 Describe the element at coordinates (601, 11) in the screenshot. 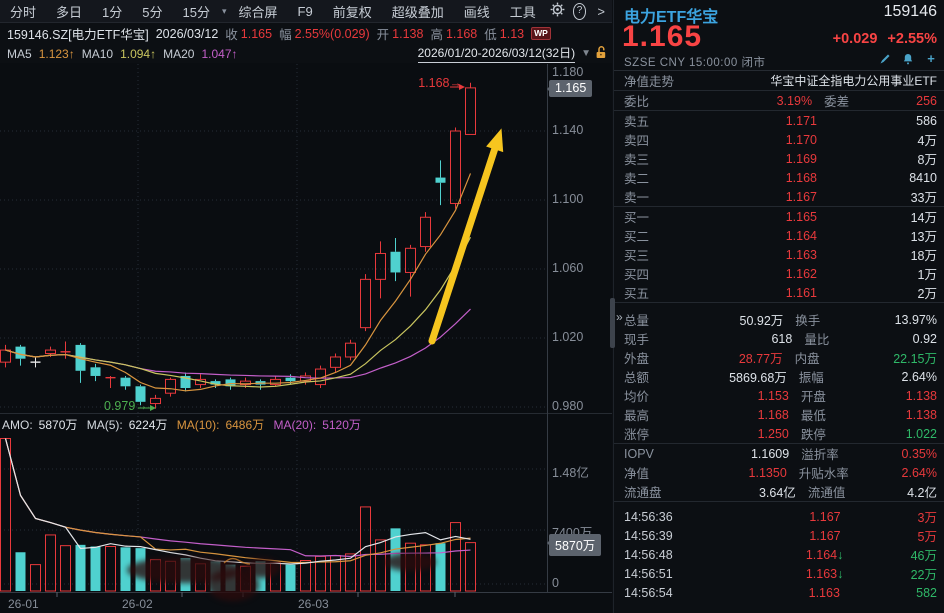

I see `chevron-right-icon: >` at that location.